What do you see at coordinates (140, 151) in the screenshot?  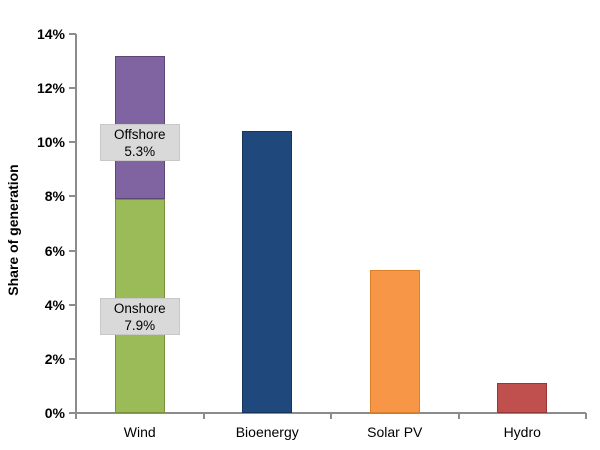 I see `data-label-value: 5.3%` at bounding box center [140, 151].